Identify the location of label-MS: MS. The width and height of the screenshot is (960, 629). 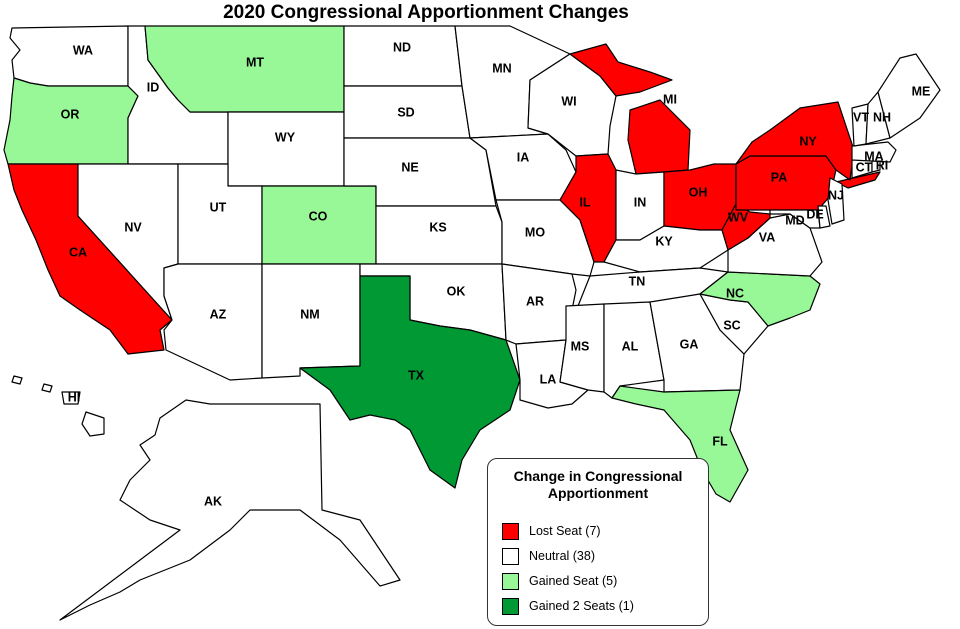
(580, 346).